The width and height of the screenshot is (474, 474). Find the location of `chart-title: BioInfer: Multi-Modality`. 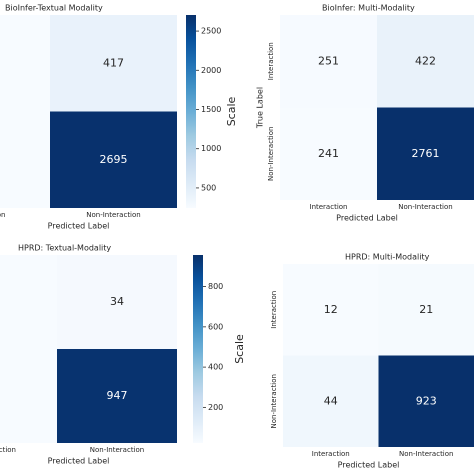

chart-title: BioInfer: Multi-Modality is located at coordinates (368, 8).